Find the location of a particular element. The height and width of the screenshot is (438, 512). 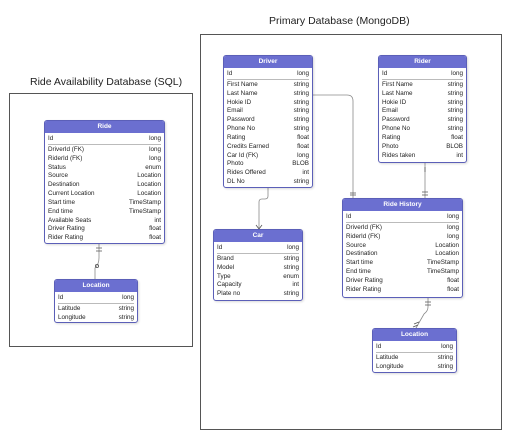

sql-location-field-list: Id long Latitude string Longitude string is located at coordinates (96, 307).